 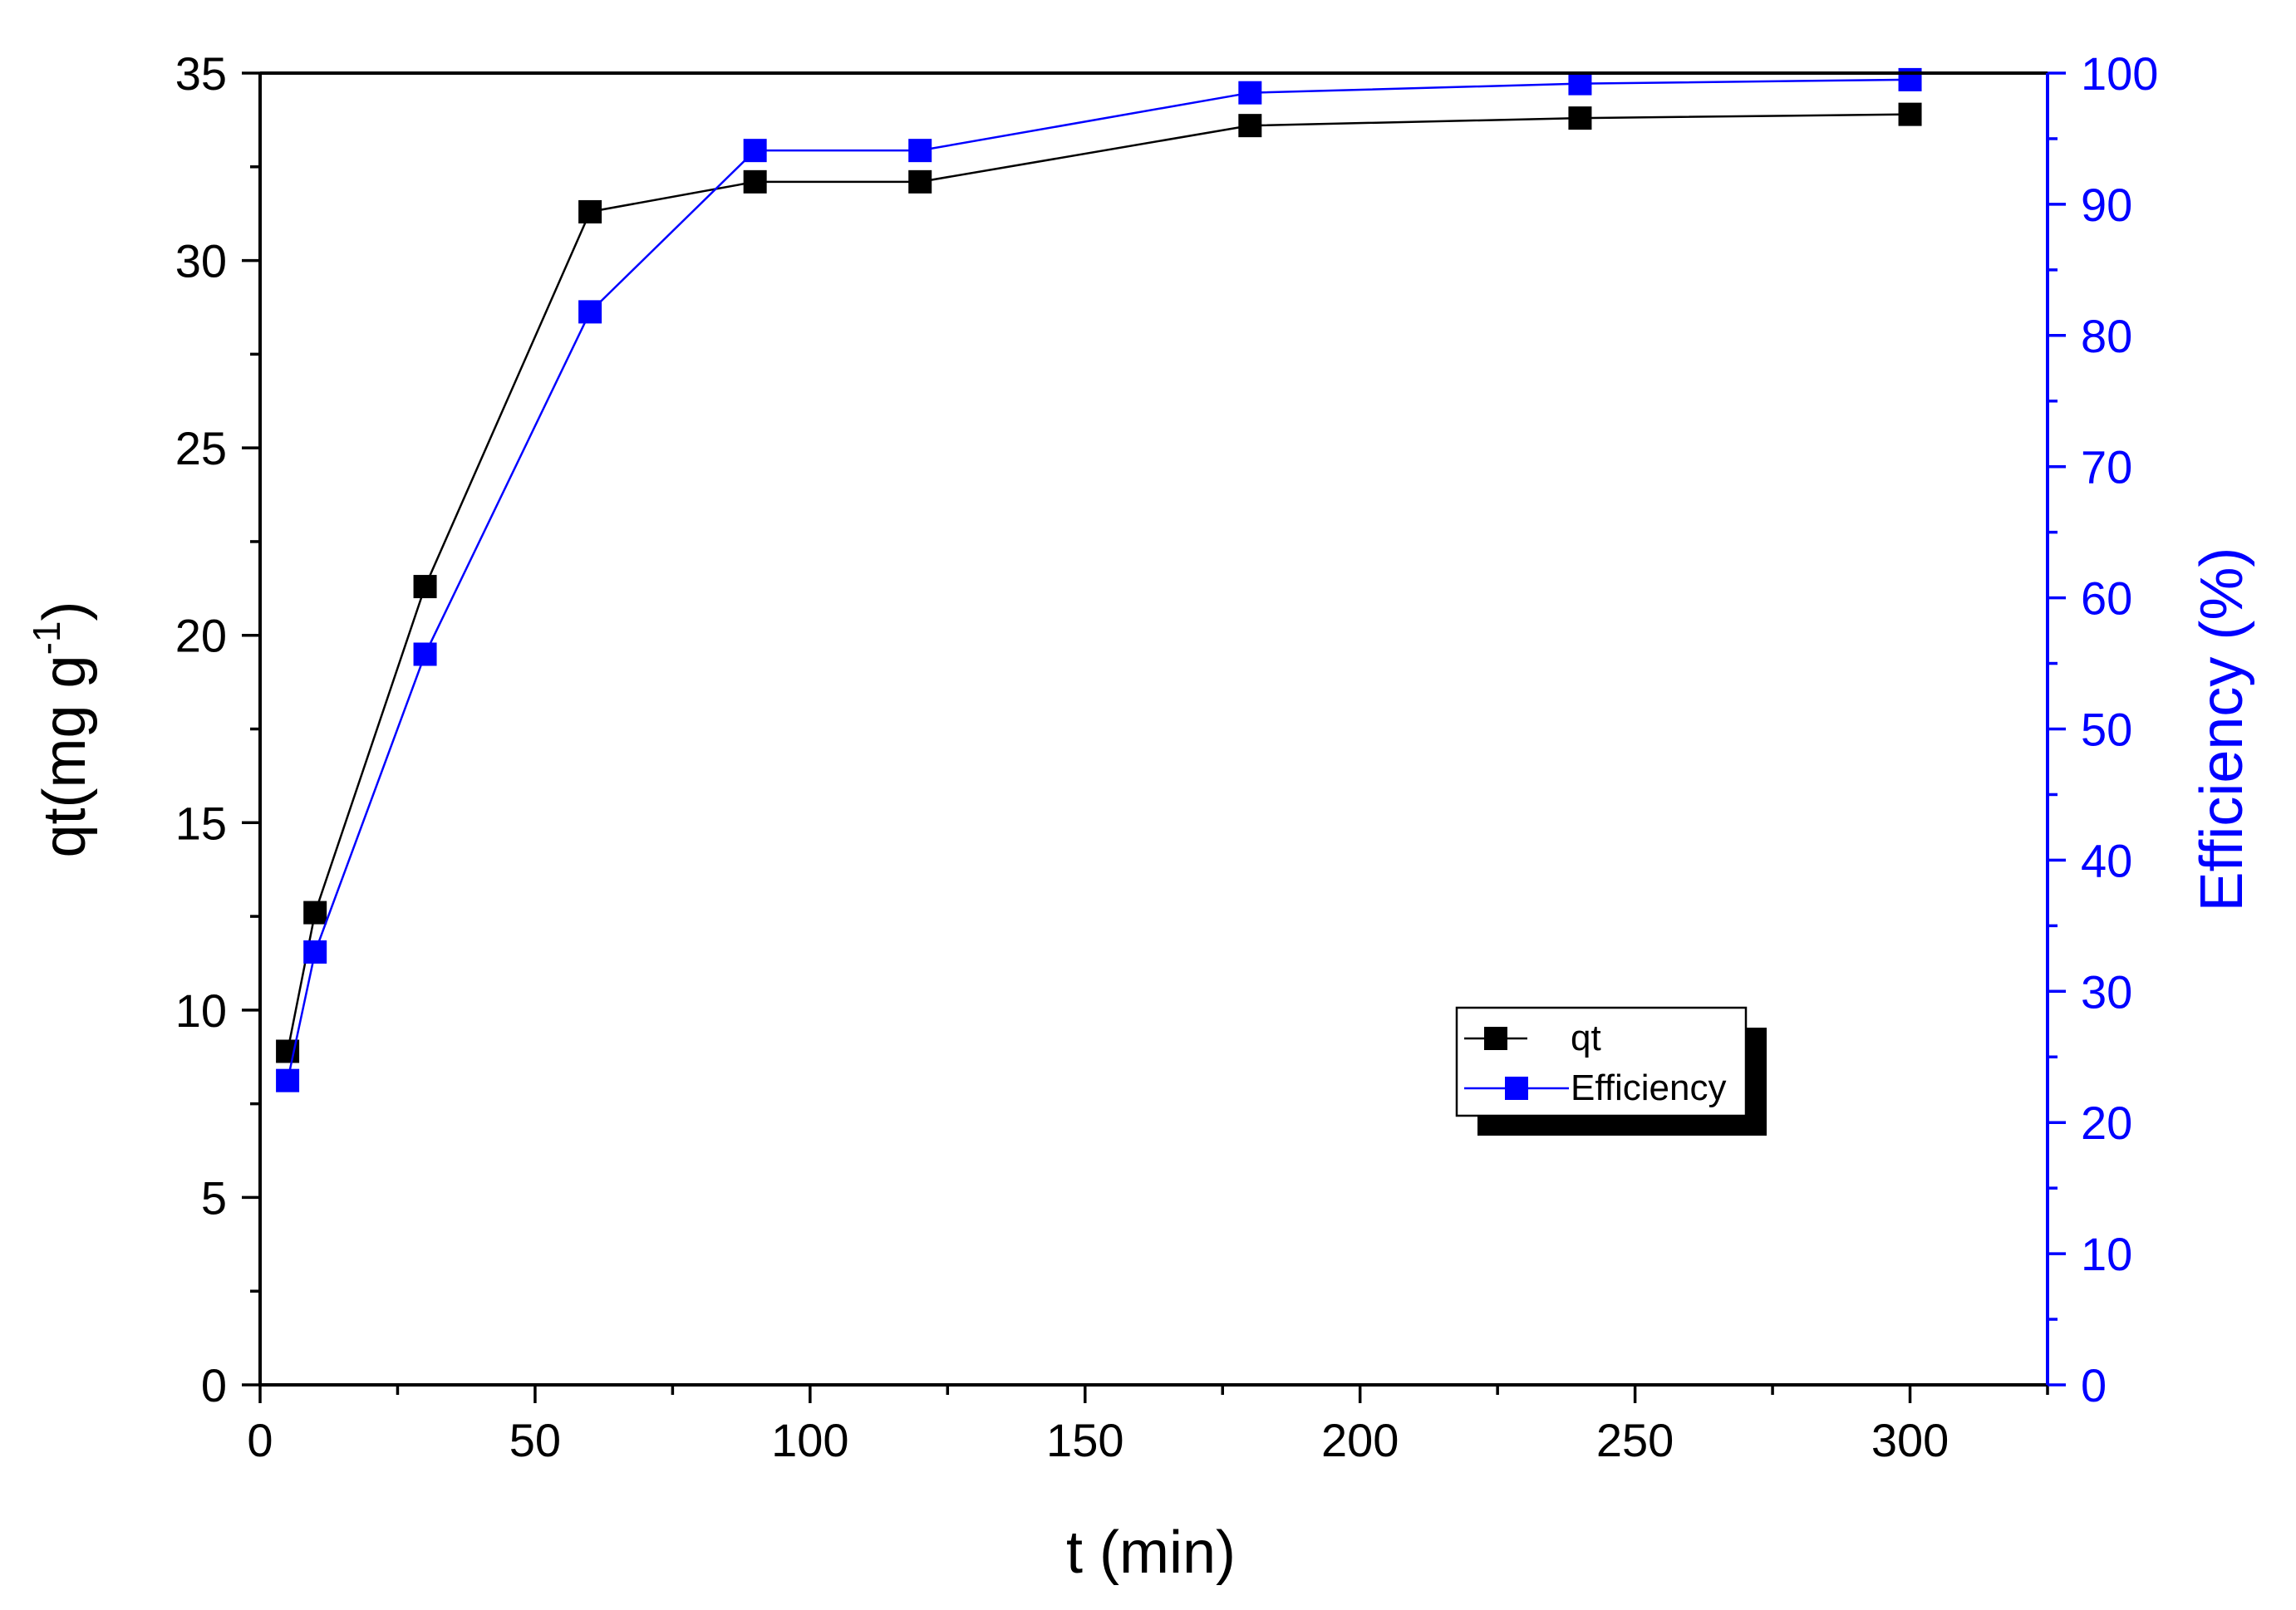 What do you see at coordinates (2106, 1254) in the screenshot?
I see `right-y-tick-label: 10` at bounding box center [2106, 1254].